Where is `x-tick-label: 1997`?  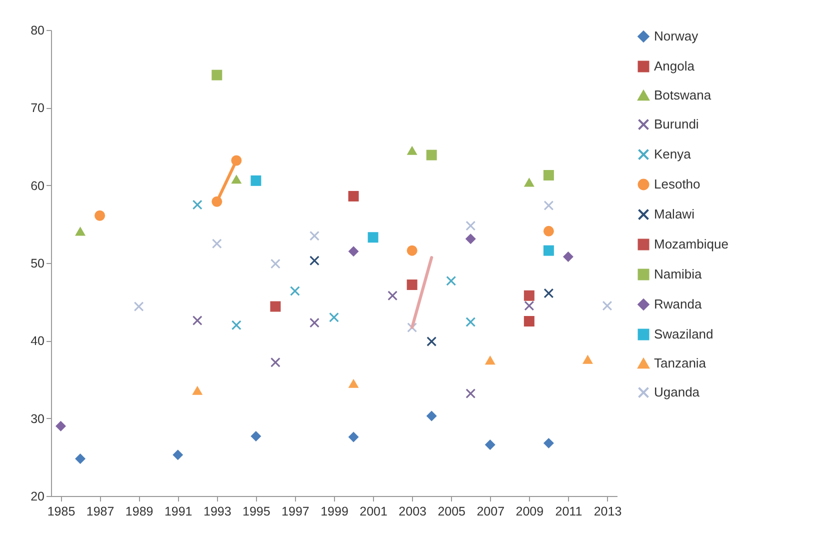 x-tick-label: 1997 is located at coordinates (296, 511).